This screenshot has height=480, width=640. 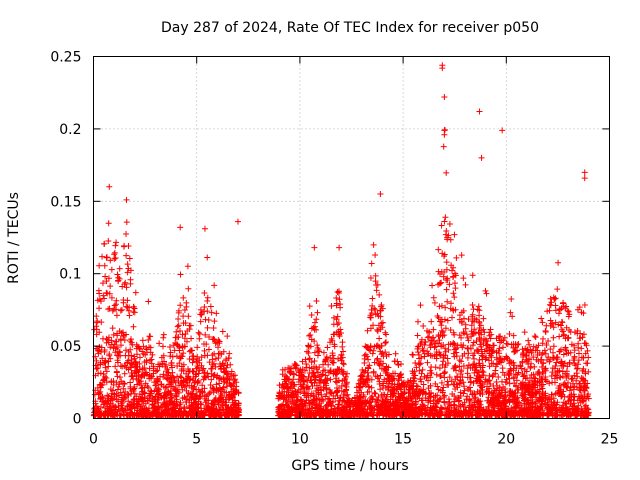 I want to click on x-tick-label: 0, so click(x=93, y=440).